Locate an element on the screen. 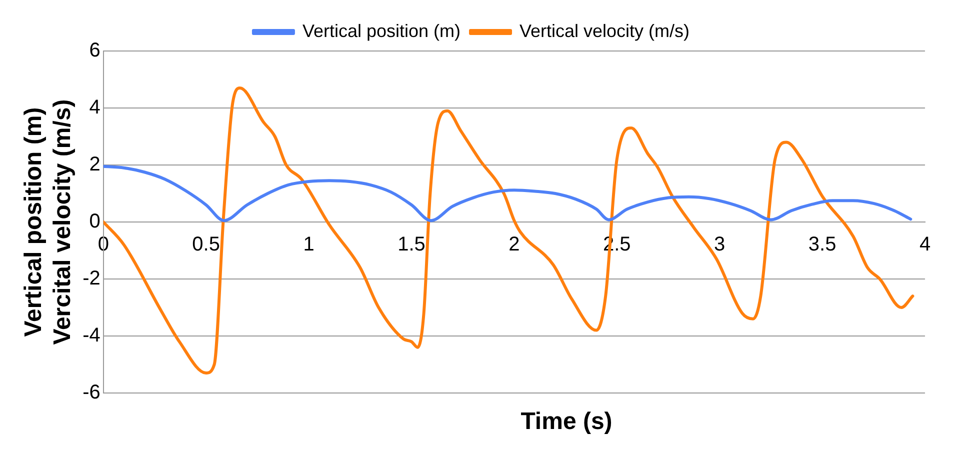  y-tick-label: 2 is located at coordinates (94, 165).